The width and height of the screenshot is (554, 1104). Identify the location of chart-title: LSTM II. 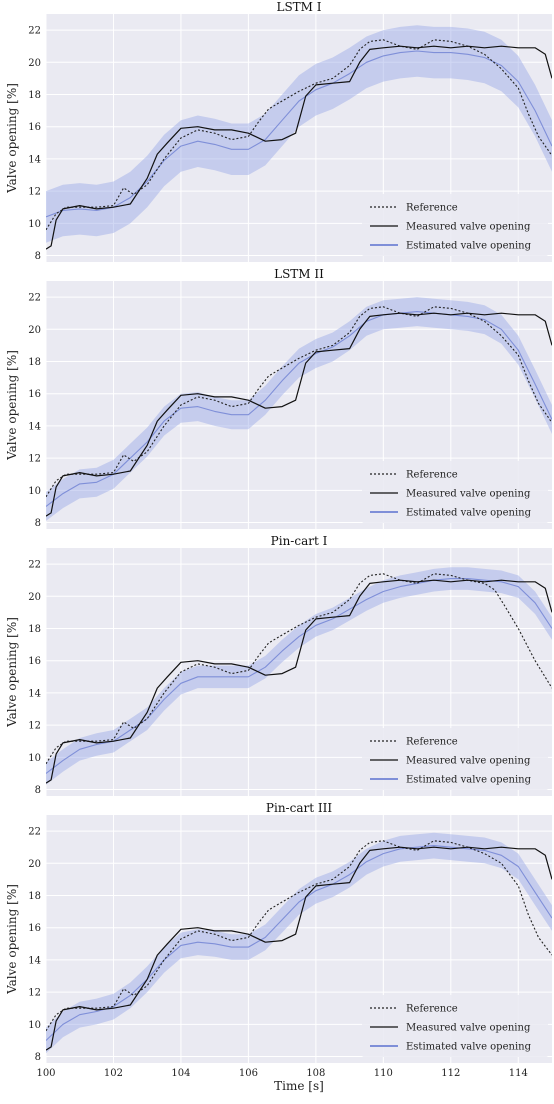
(299, 274).